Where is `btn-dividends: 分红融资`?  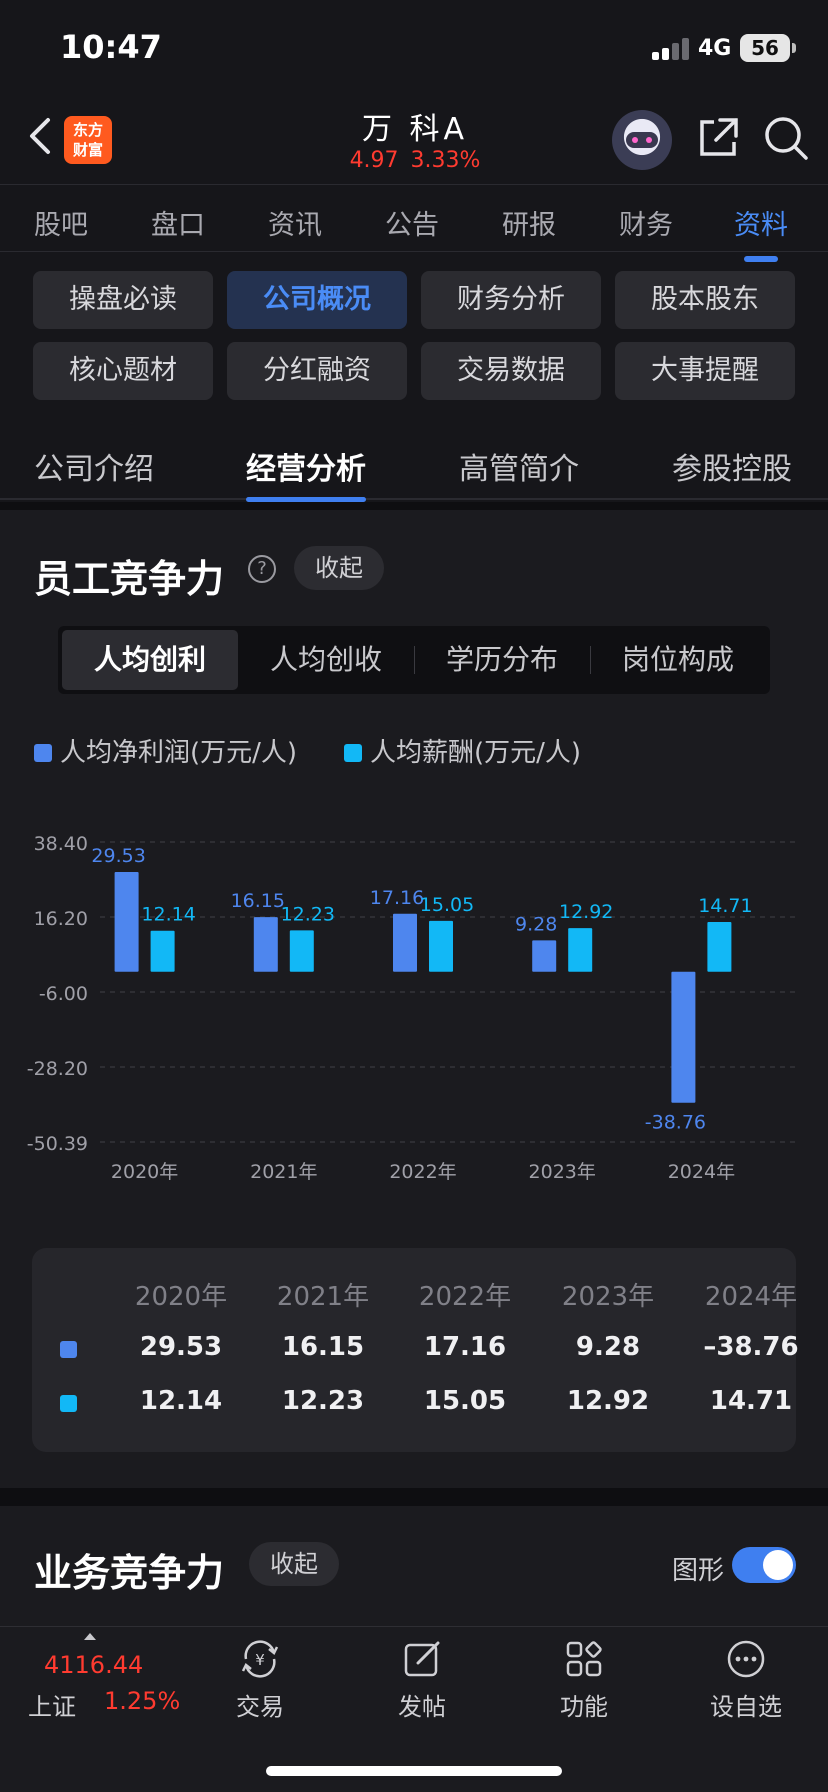
btn-dividends: 分红融资 is located at coordinates (317, 371).